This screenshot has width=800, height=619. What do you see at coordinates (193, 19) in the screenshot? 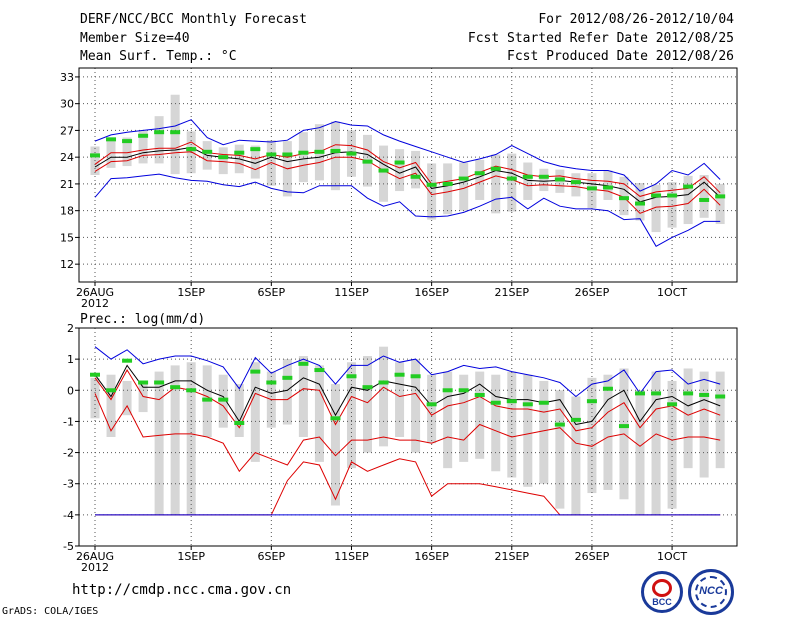
I see `chart-title: DERF/NCC/BCC Monthly Forecast` at bounding box center [193, 19].